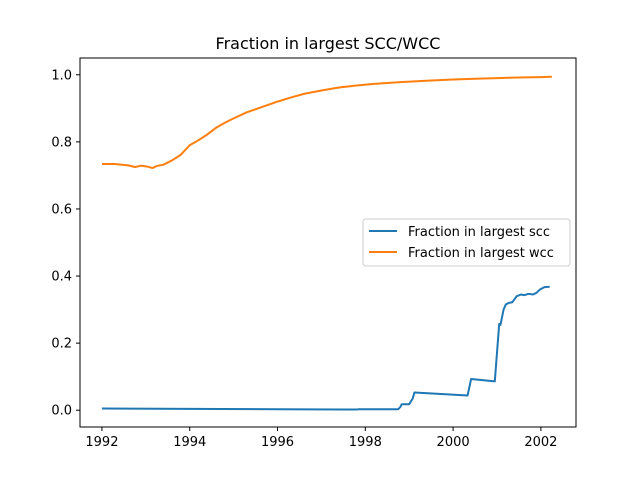 The image size is (640, 480). I want to click on x-tick-label: 1998, so click(365, 442).